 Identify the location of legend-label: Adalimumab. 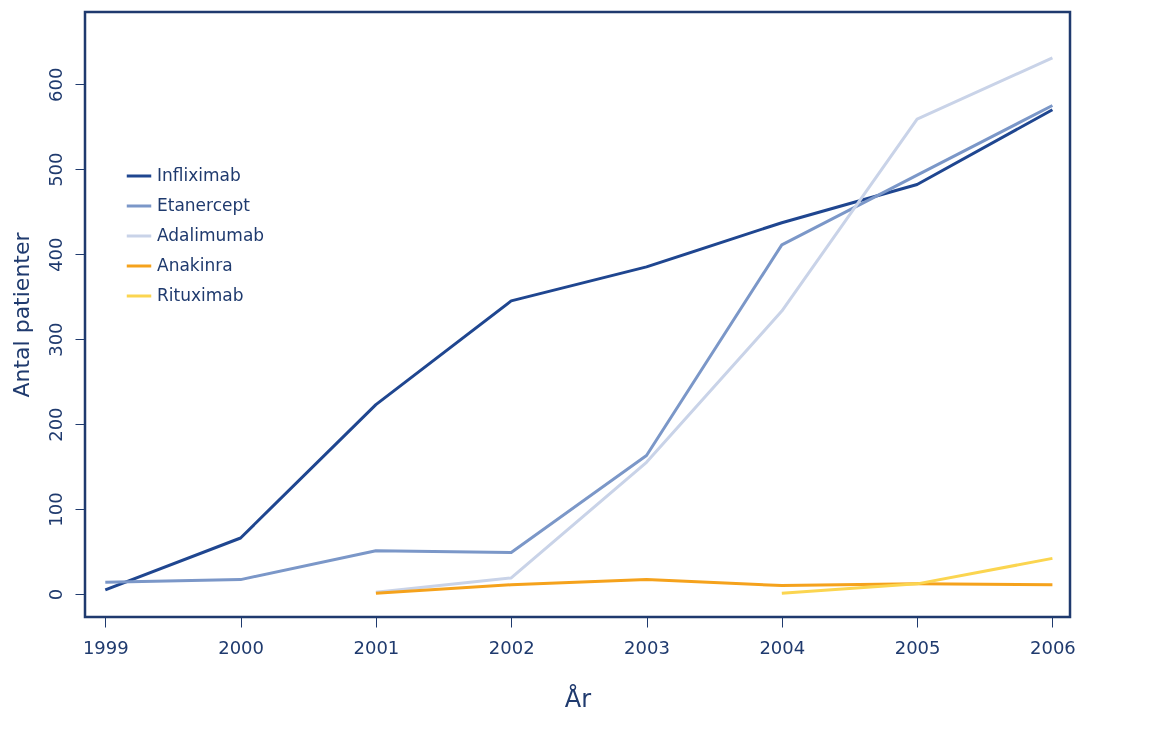
(211, 235).